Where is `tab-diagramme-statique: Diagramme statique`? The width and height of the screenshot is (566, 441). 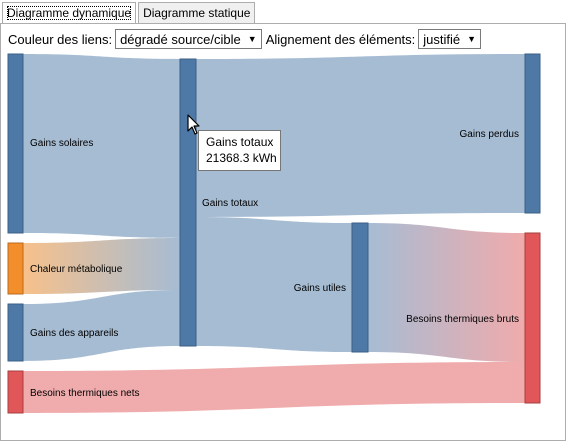
tab-diagramme-statique: Diagramme statique is located at coordinates (197, 13).